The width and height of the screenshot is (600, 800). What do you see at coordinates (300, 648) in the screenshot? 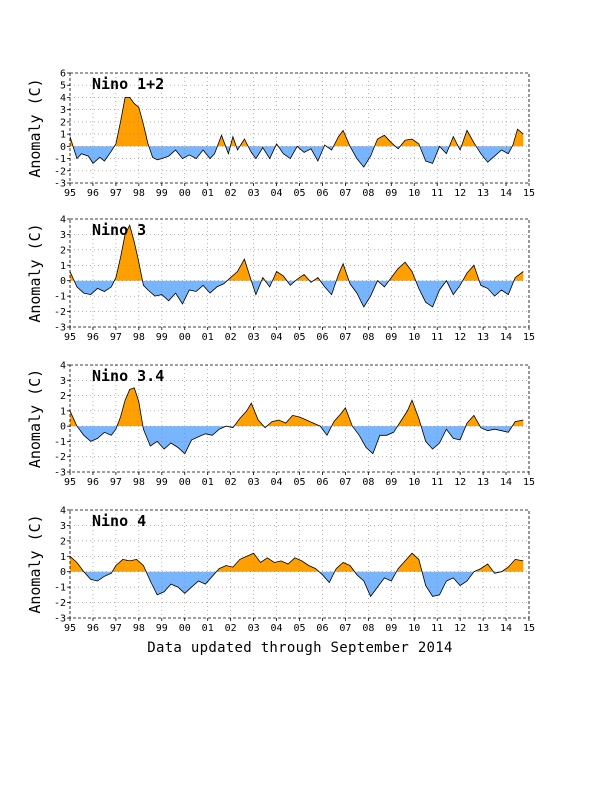
I see `data-update-note: Data updated through September 2014` at bounding box center [300, 648].